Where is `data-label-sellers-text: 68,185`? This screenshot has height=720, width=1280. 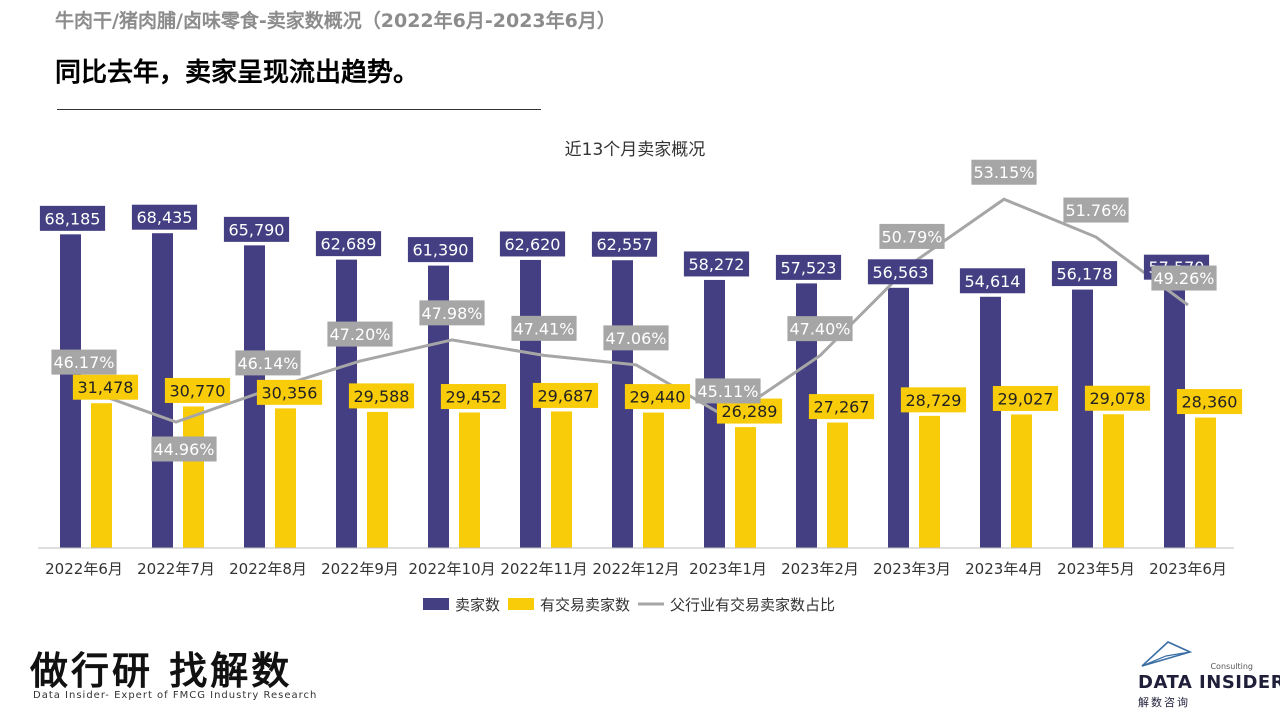 data-label-sellers-text: 68,185 is located at coordinates (73, 218).